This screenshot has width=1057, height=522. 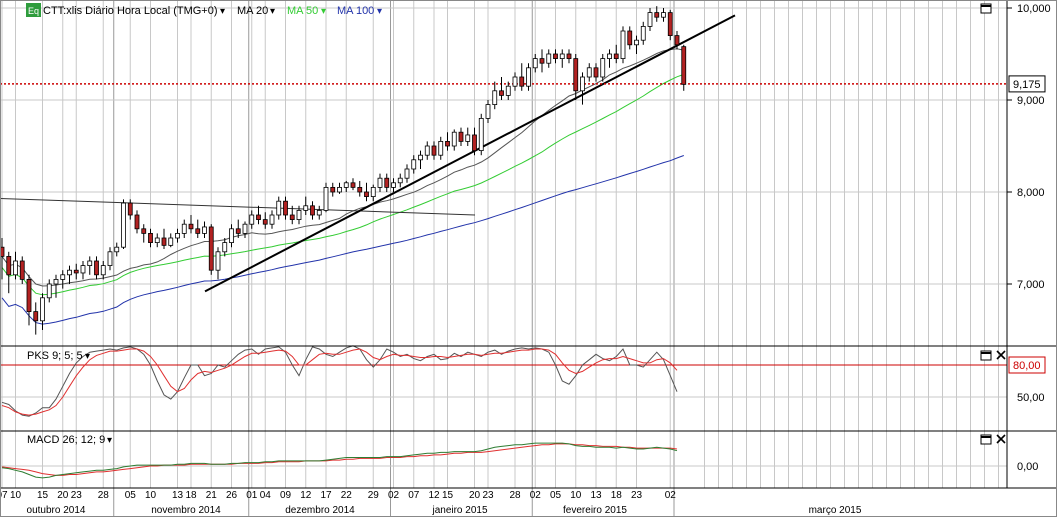 What do you see at coordinates (448, 495) in the screenshot?
I see `x-axis-day-label: 15` at bounding box center [448, 495].